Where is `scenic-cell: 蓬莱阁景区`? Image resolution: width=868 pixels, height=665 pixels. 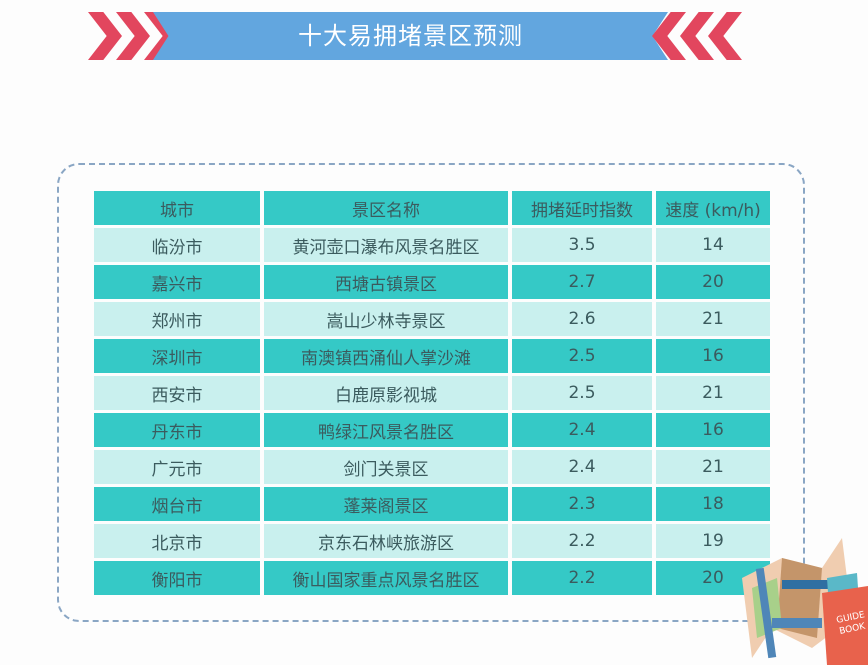 scenic-cell: 蓬莱阁景区 is located at coordinates (386, 504).